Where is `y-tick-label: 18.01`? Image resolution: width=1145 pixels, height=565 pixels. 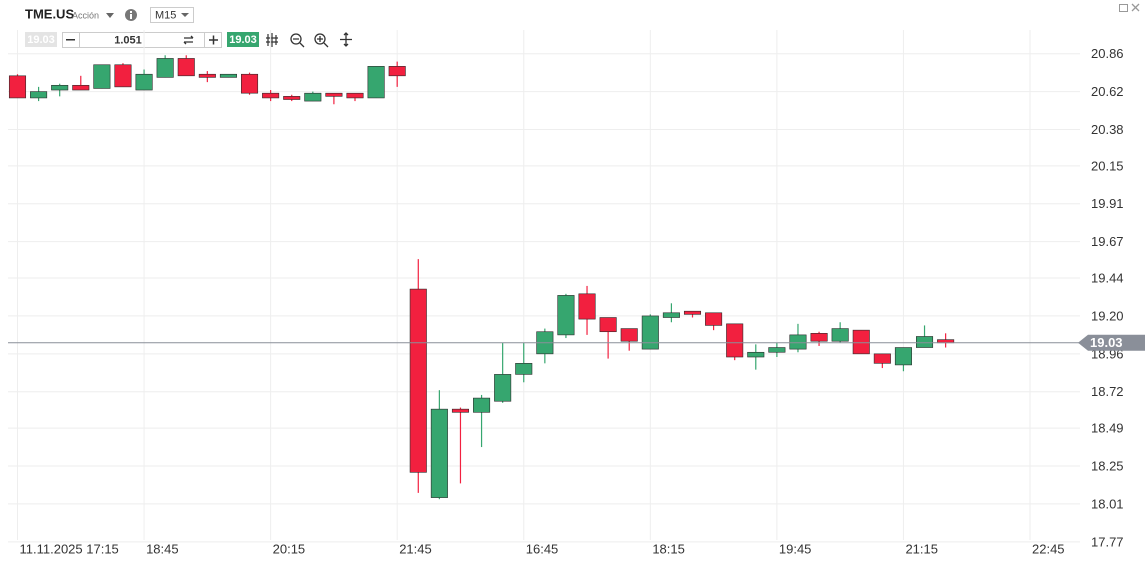
y-tick-label: 18.01 is located at coordinates (1107, 503).